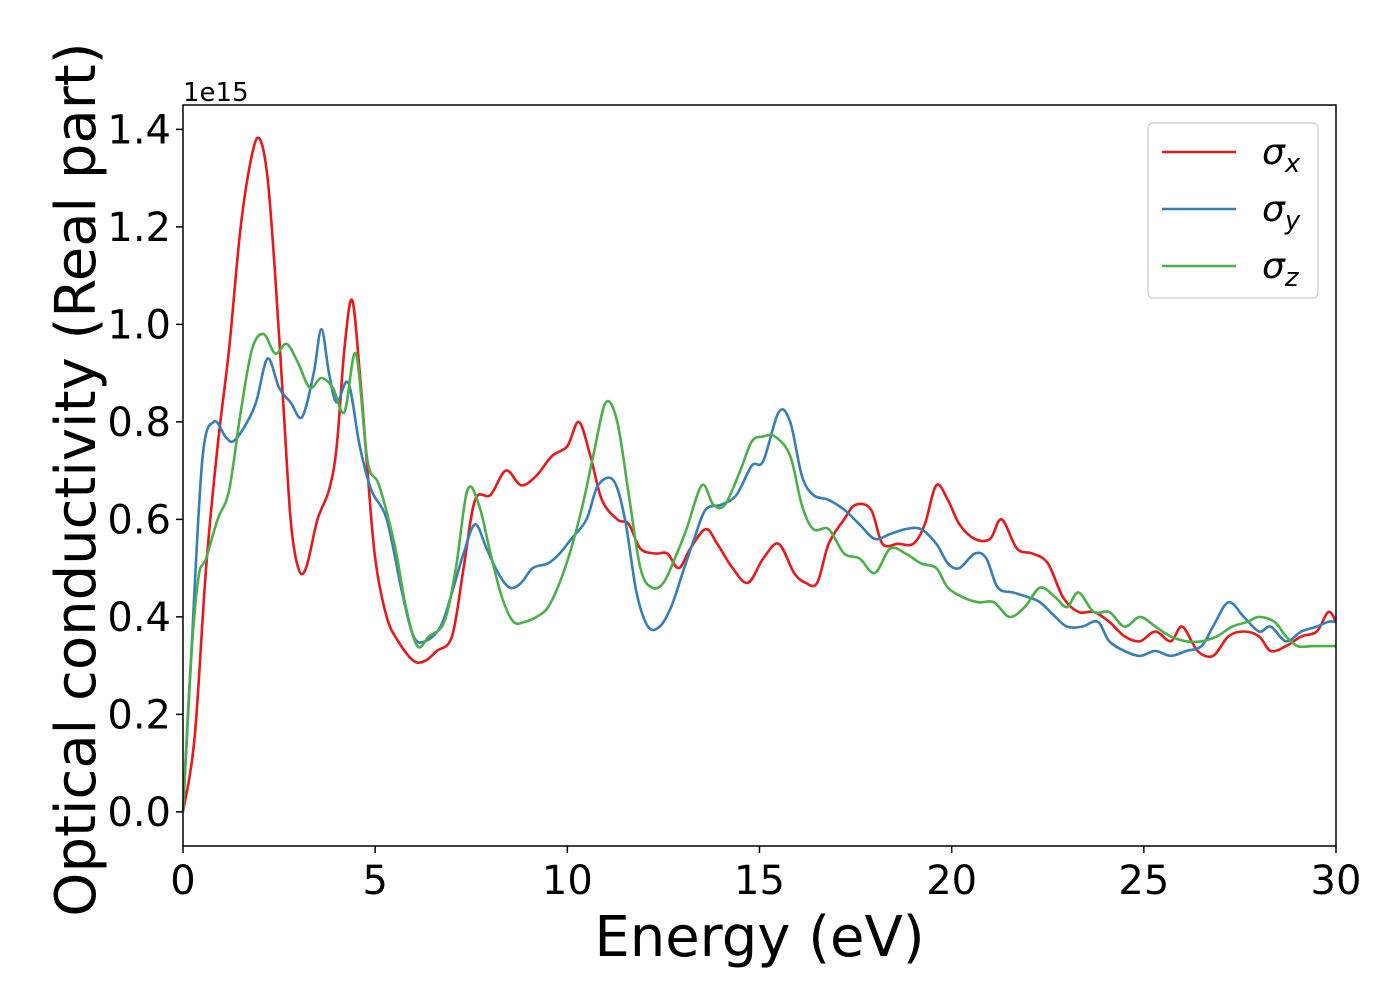 This screenshot has width=1400, height=1000. Describe the element at coordinates (76, 479) in the screenshot. I see `y-axis-label: Optical conductivity (Real part)` at that location.